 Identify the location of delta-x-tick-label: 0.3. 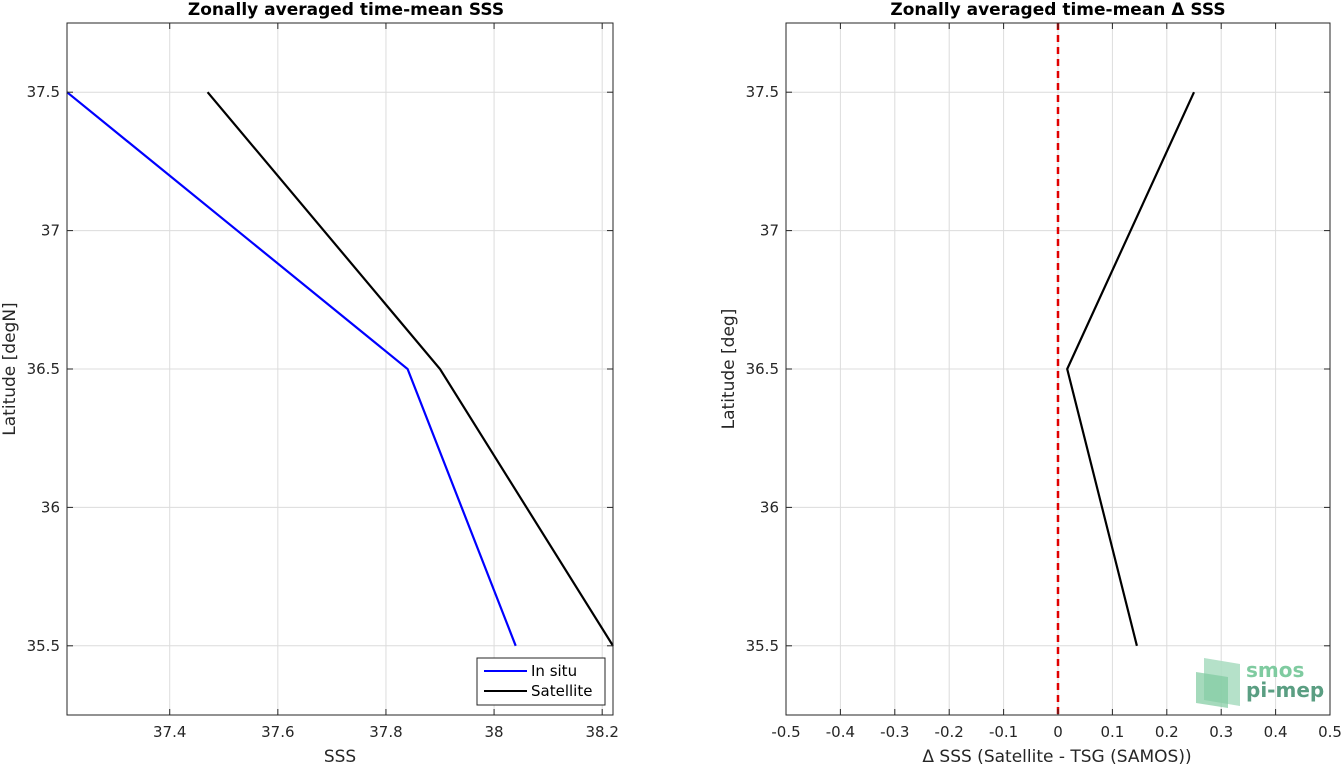
(1221, 732).